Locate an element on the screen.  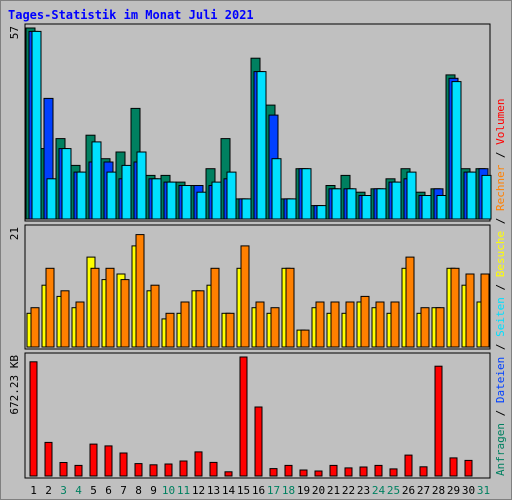
legend-item-1: / is located at coordinates (500, 413).